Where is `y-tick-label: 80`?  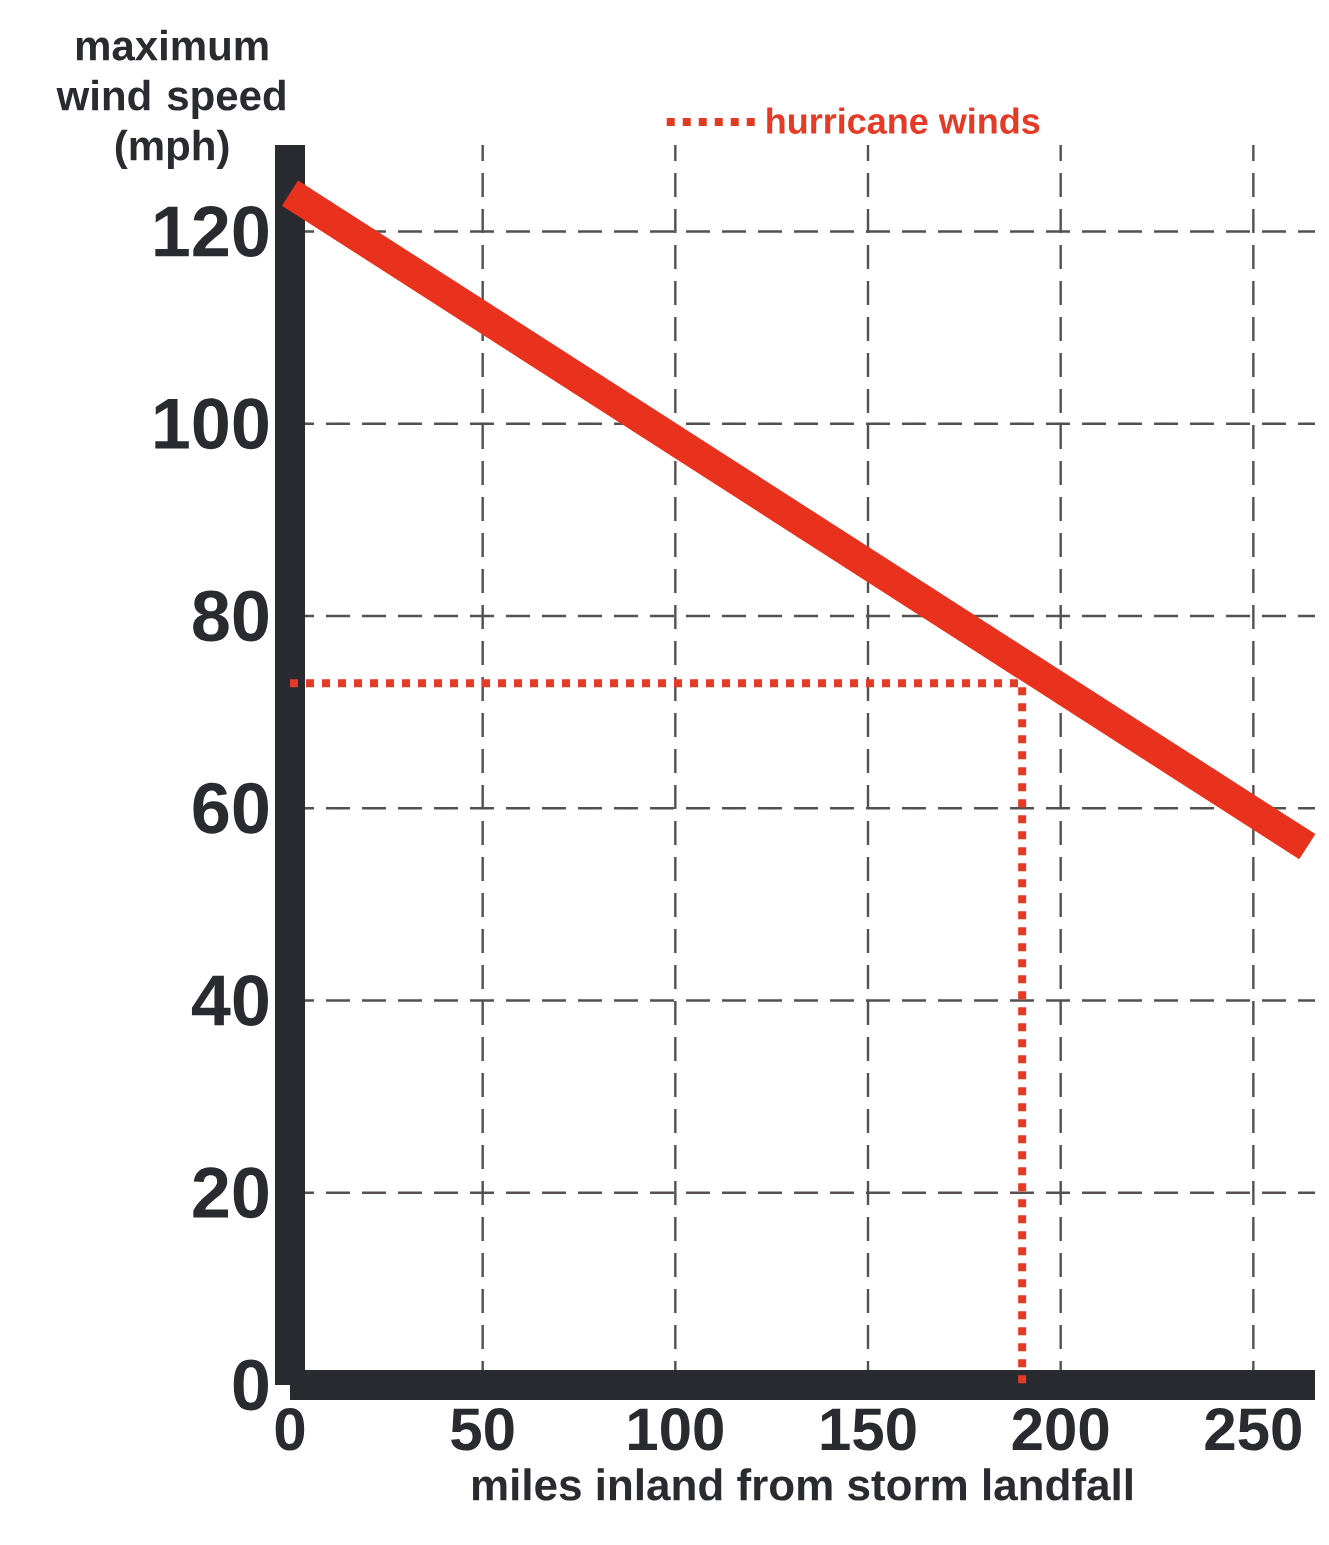
y-tick-label: 80 is located at coordinates (230, 616).